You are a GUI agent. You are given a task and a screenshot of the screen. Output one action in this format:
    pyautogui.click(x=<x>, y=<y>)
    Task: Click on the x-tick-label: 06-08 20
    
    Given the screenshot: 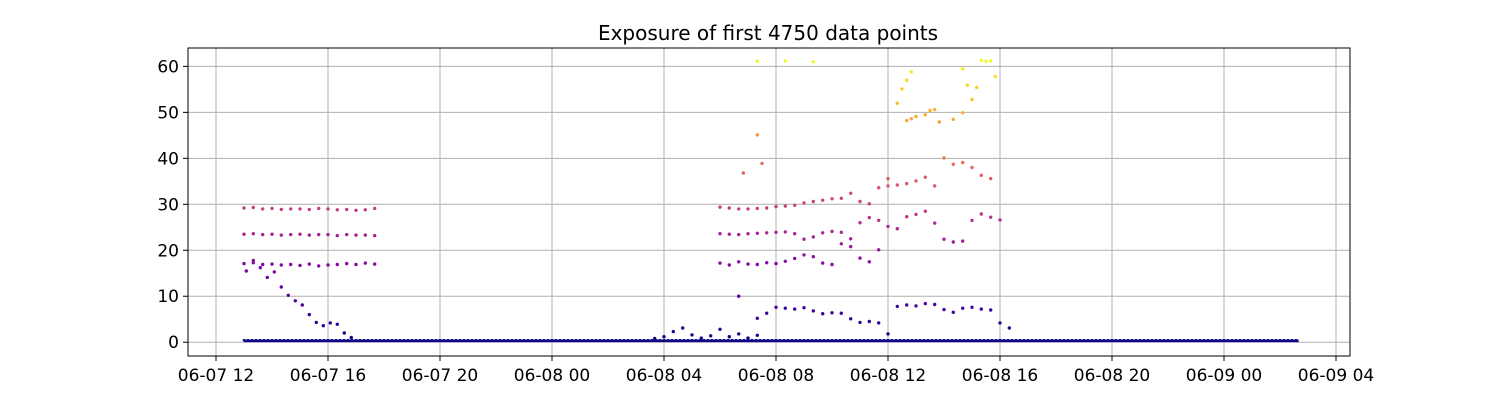 What is the action you would take?
    pyautogui.click(x=1112, y=376)
    